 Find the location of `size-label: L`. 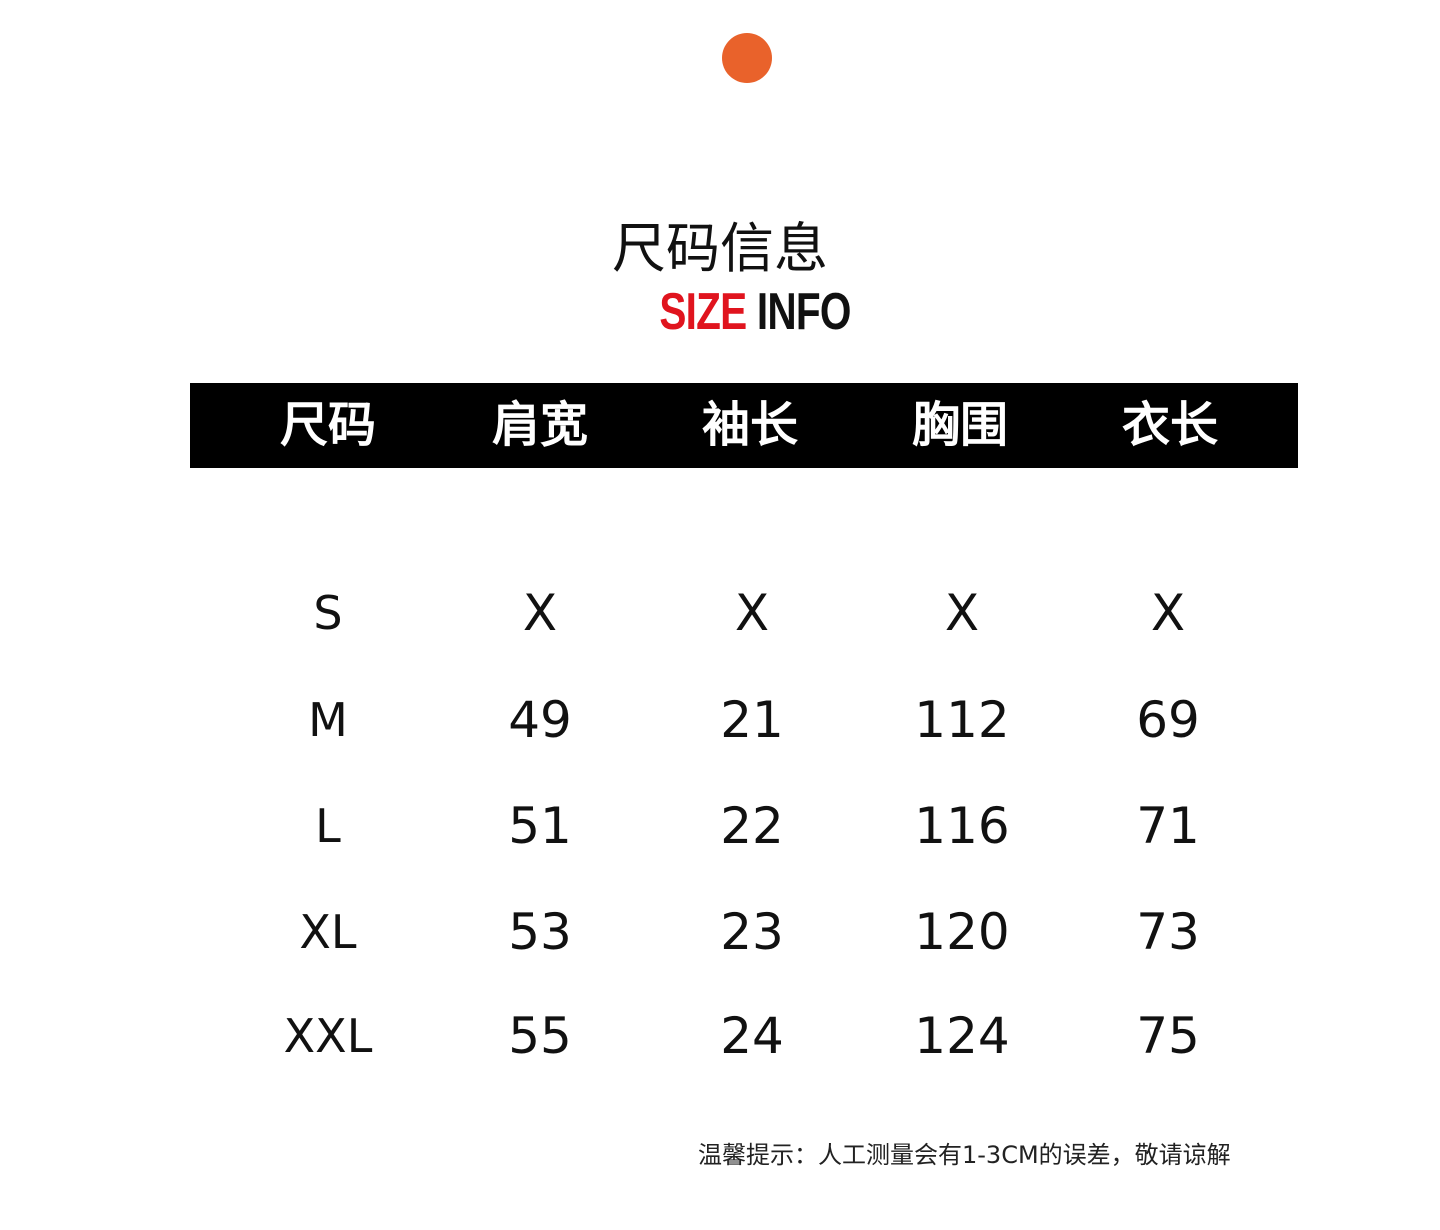

size-label: L is located at coordinates (328, 826).